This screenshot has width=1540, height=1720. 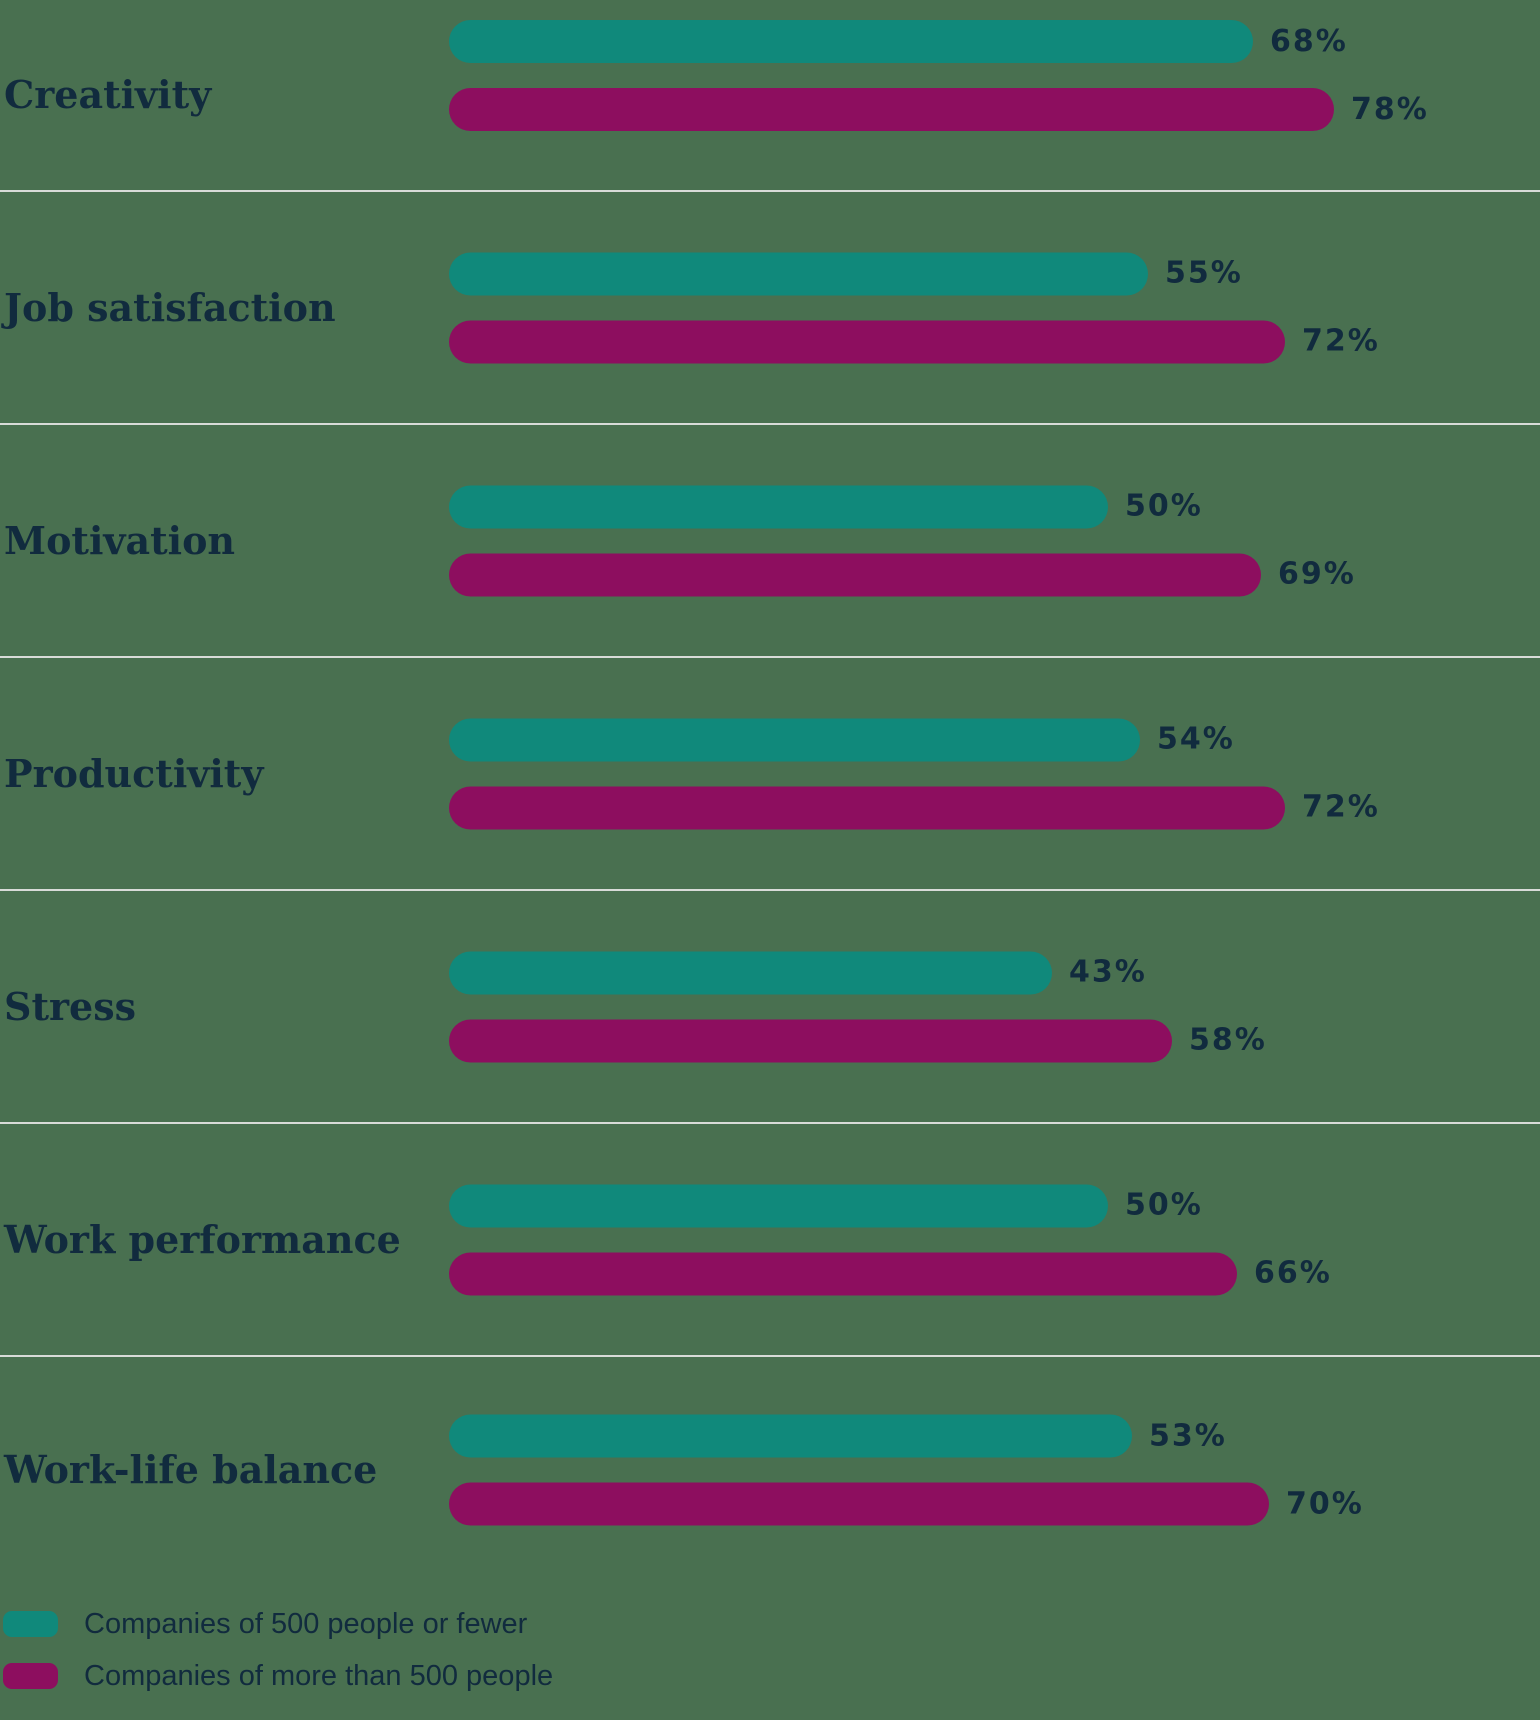 I want to click on bar-group: 50% 66%, so click(x=994, y=1239).